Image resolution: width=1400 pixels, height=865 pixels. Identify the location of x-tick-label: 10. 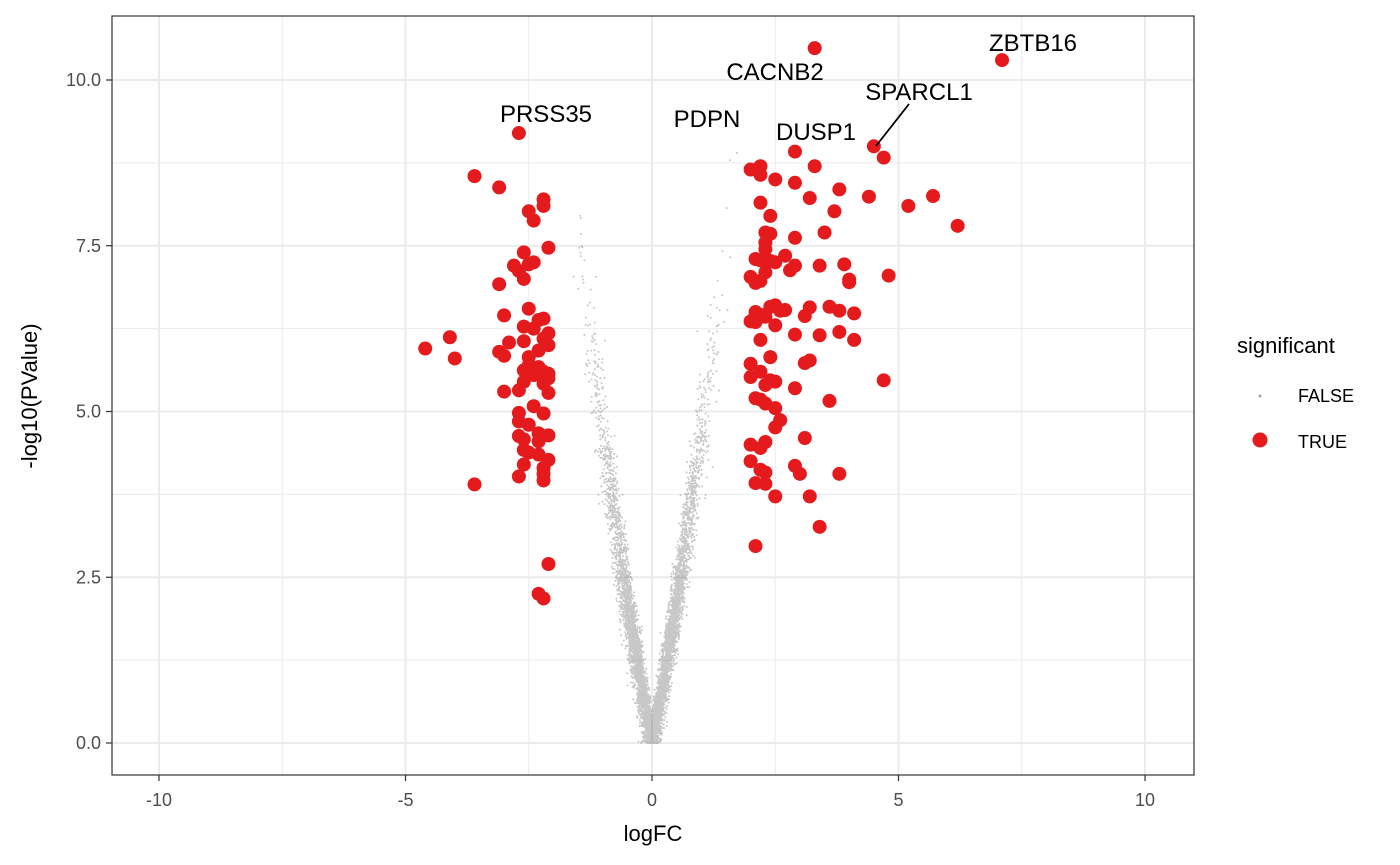
(1145, 800).